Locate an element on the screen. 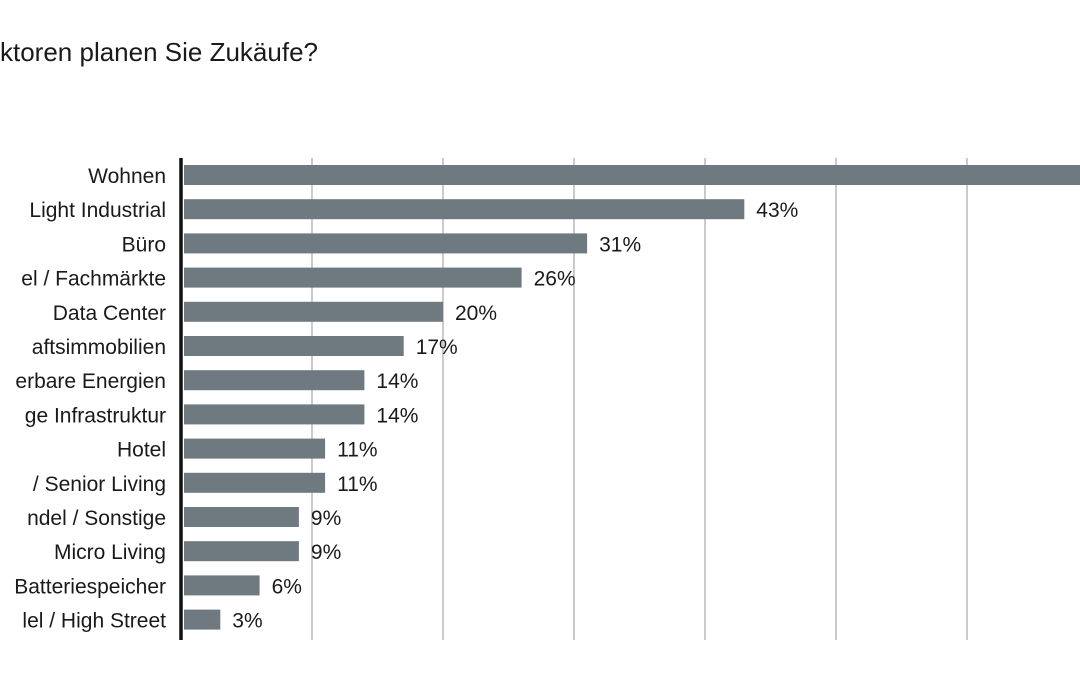 The image size is (1080, 675). category-label: Wohnen is located at coordinates (127, 176).